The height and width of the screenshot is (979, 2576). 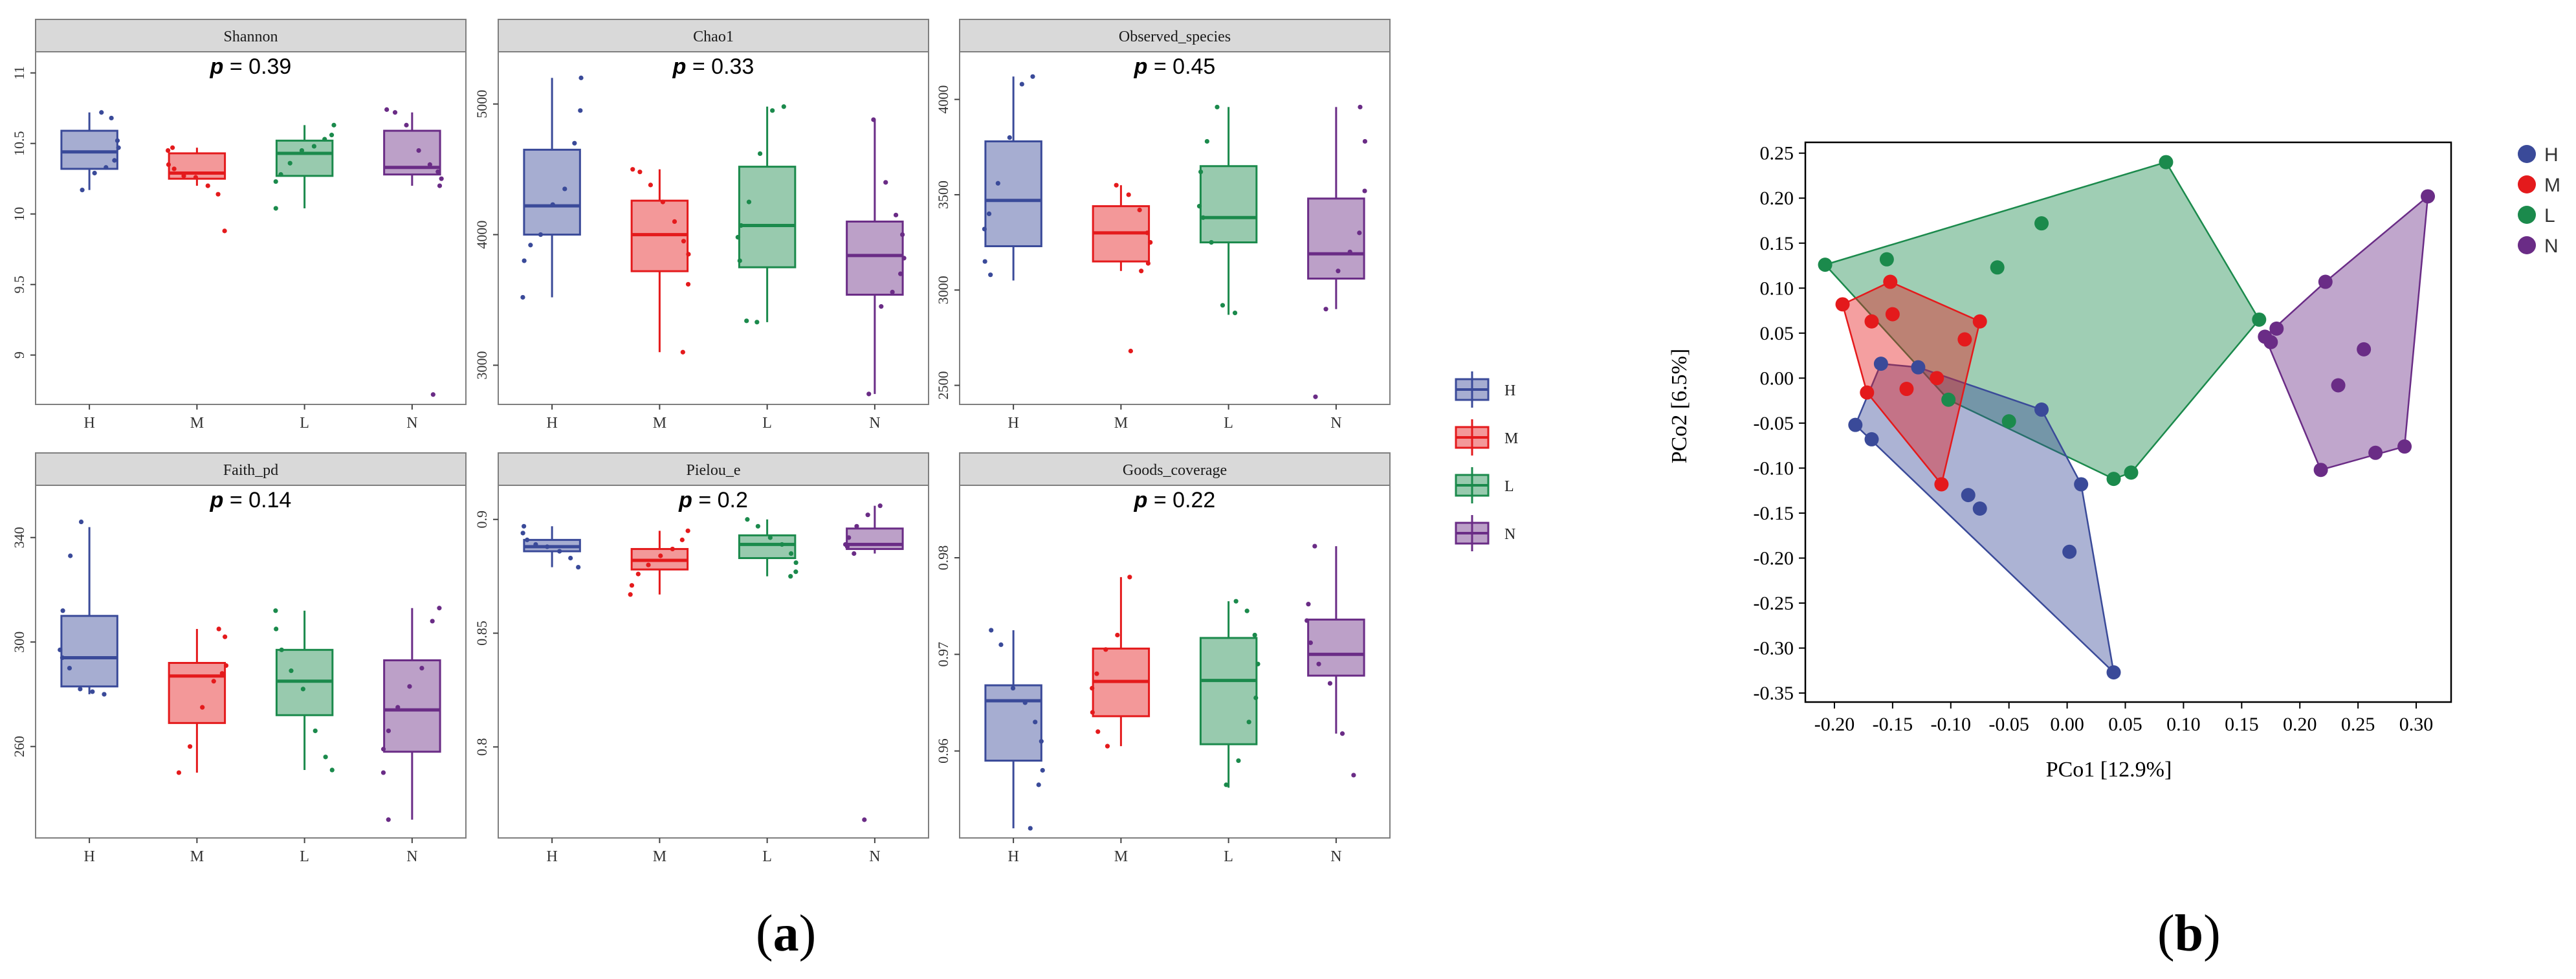 I want to click on x-tick-label: -0.20, so click(x=1835, y=725).